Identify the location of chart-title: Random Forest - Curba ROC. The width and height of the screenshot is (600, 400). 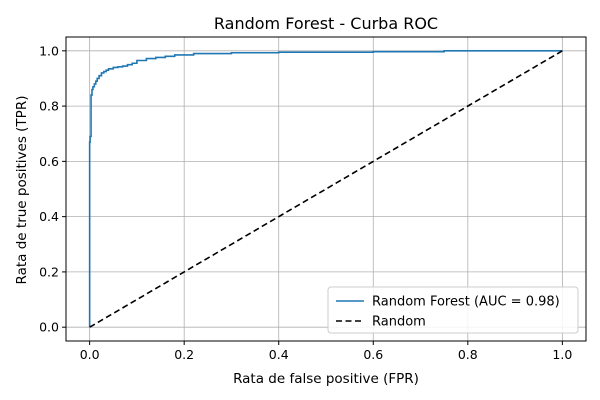
(326, 23).